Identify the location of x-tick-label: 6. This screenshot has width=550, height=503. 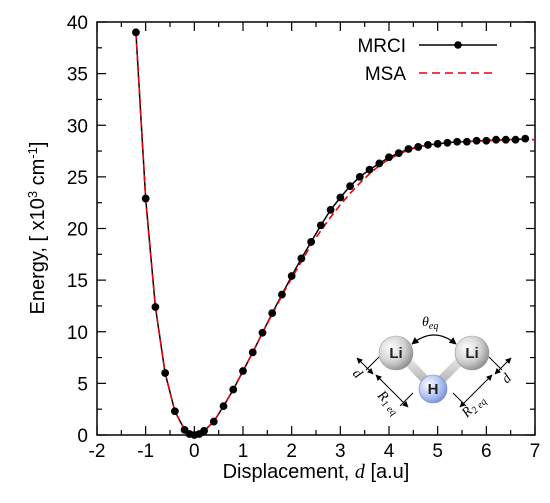
(486, 451).